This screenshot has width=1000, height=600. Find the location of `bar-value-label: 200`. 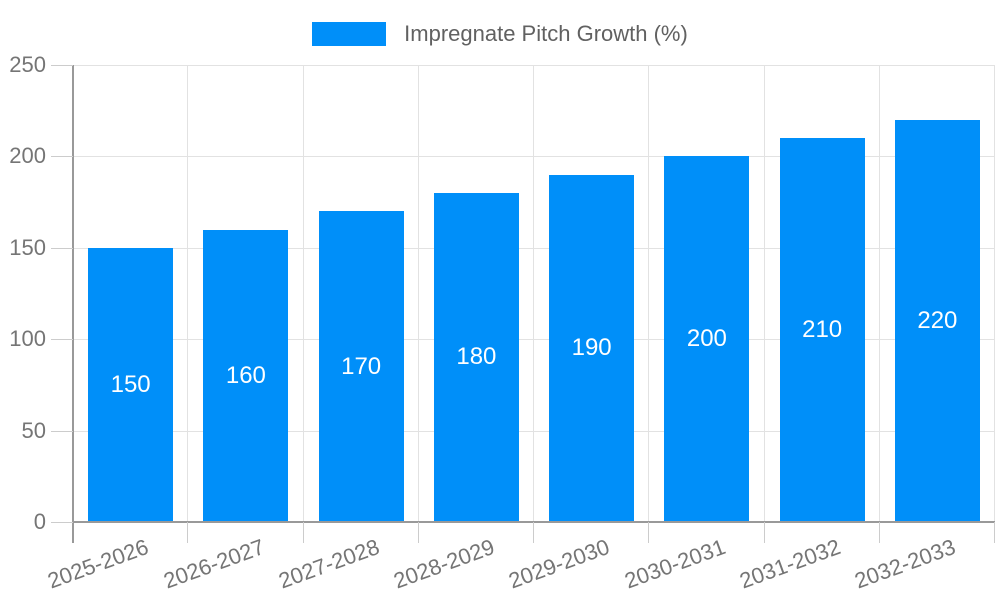

bar-value-label: 200 is located at coordinates (706, 339).